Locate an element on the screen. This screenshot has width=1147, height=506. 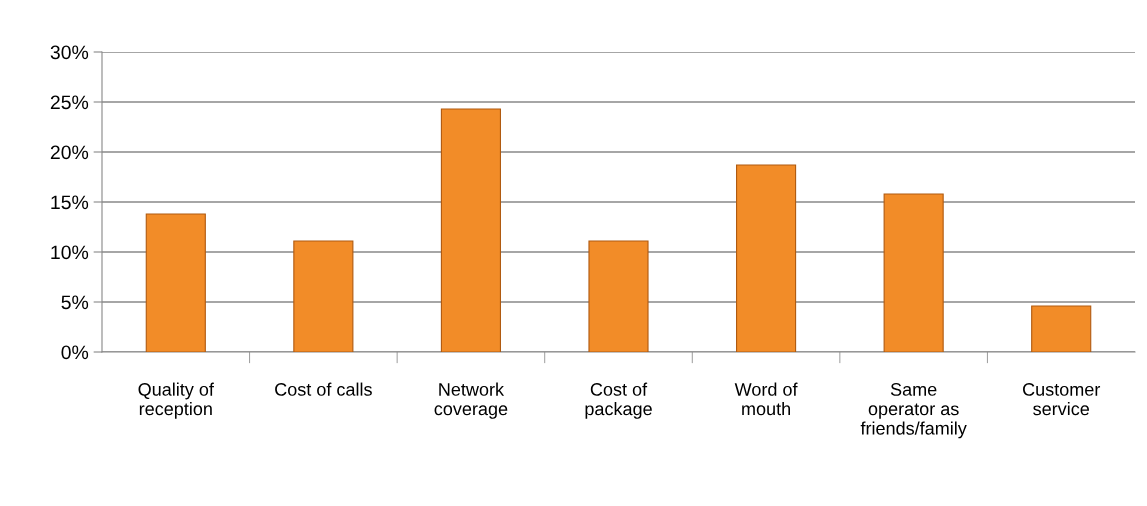
y-tick-label: 30% is located at coordinates (69, 52).